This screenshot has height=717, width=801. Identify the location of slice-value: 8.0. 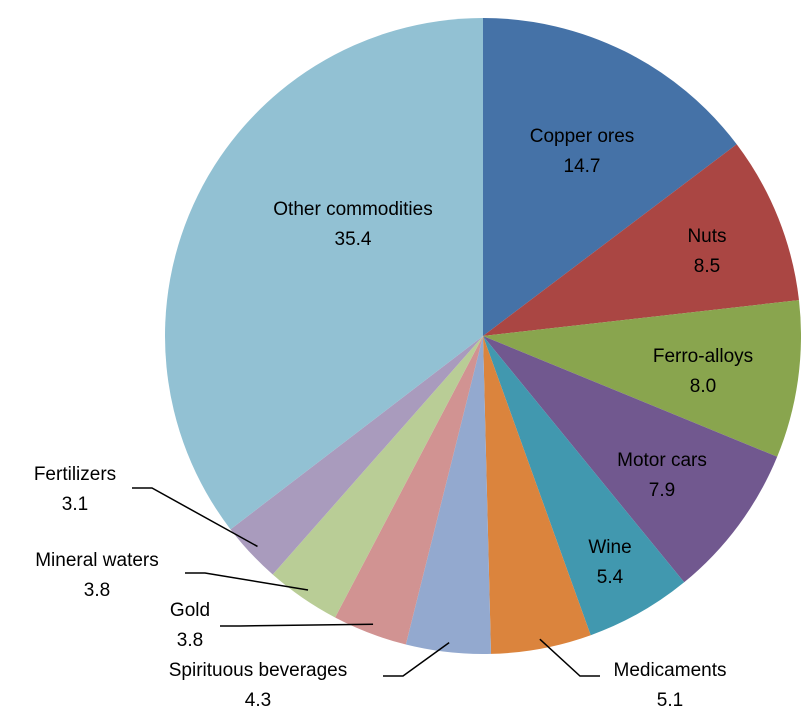
(703, 386).